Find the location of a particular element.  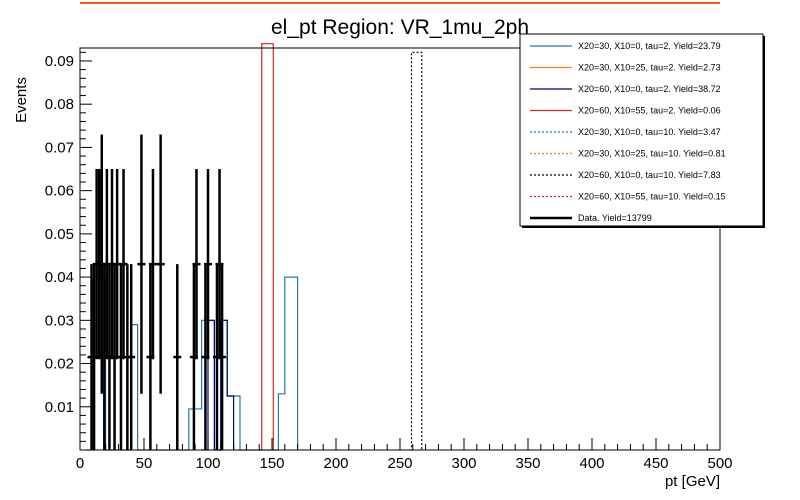

legend-entry-0: X20=30, X10=0, tau=2. Yield=23.79 is located at coordinates (649, 46).